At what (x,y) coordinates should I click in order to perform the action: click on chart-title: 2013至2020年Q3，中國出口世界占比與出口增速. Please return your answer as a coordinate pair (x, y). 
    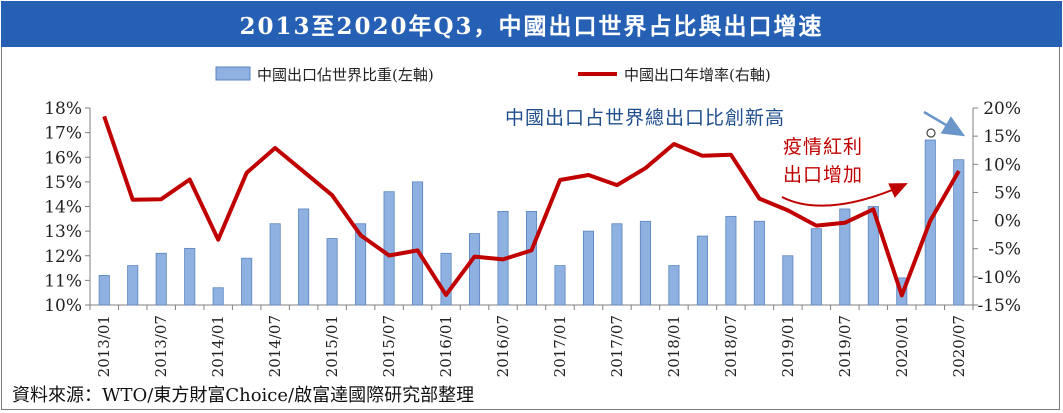
    Looking at the image, I should click on (531, 24).